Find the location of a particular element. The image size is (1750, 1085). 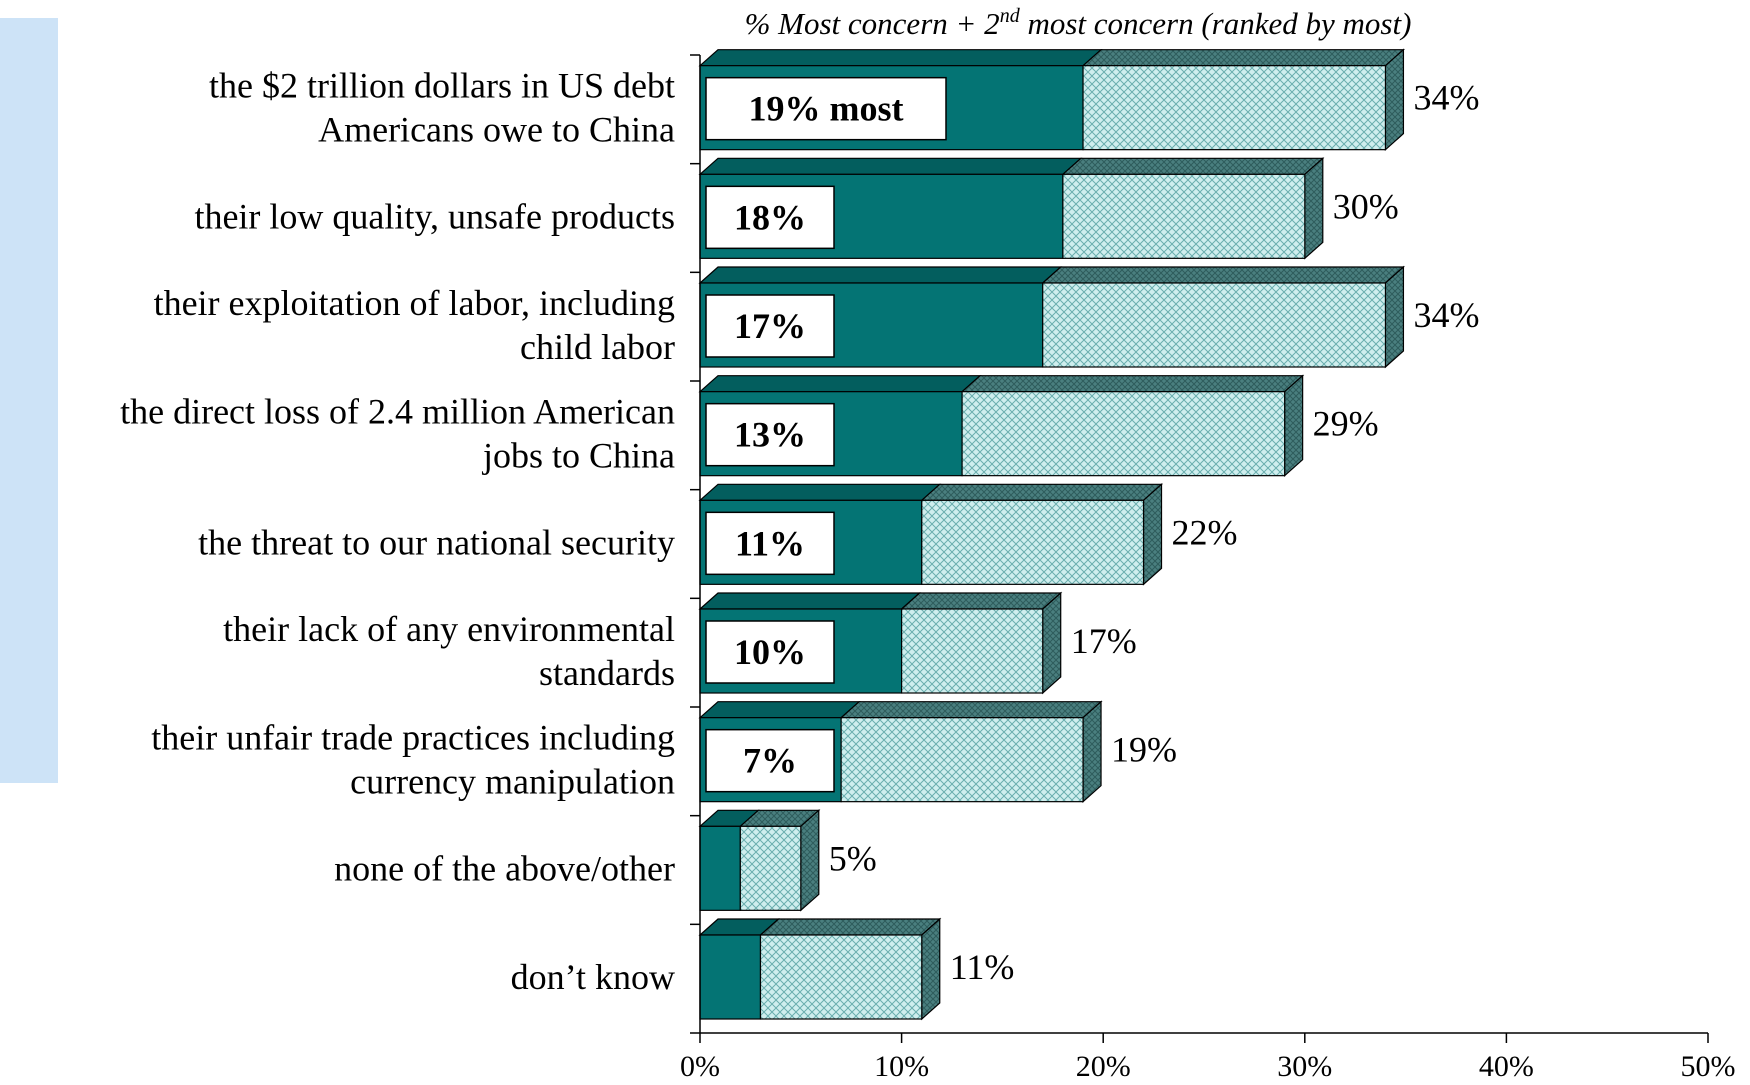

total-label: 29% is located at coordinates (1346, 424).